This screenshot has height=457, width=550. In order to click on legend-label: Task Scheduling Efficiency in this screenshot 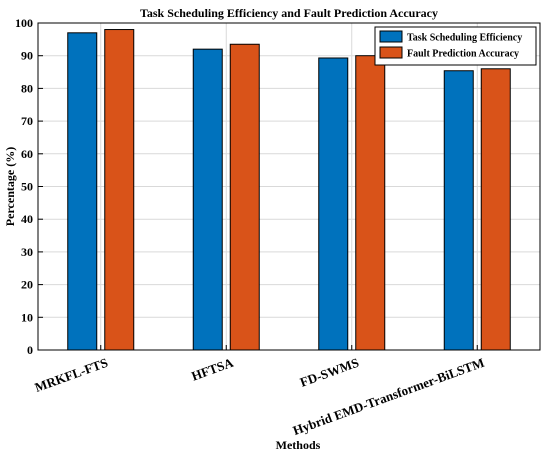, I will do `click(464, 38)`.